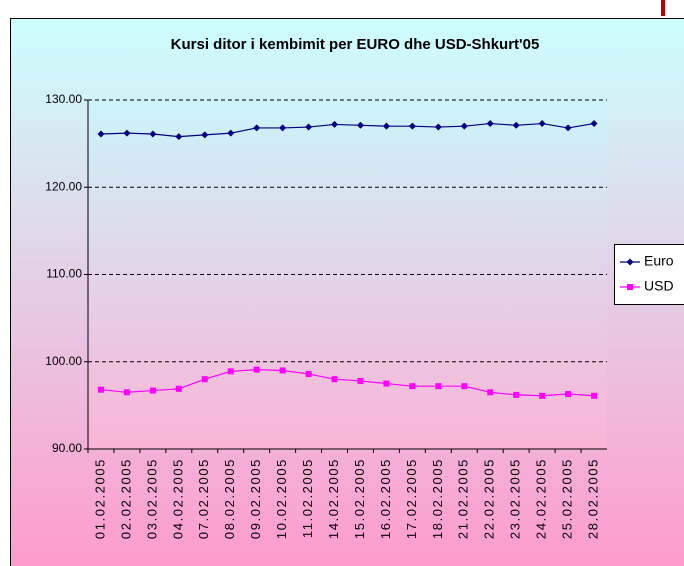 This screenshot has height=566, width=684. I want to click on legend-label: Euro, so click(659, 261).